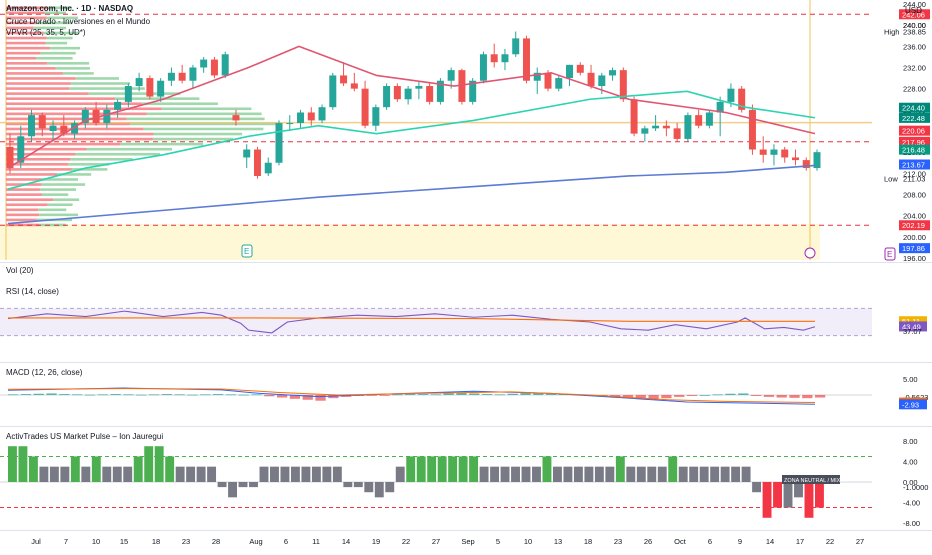  I want to click on x-tick-label: 28, so click(216, 541).